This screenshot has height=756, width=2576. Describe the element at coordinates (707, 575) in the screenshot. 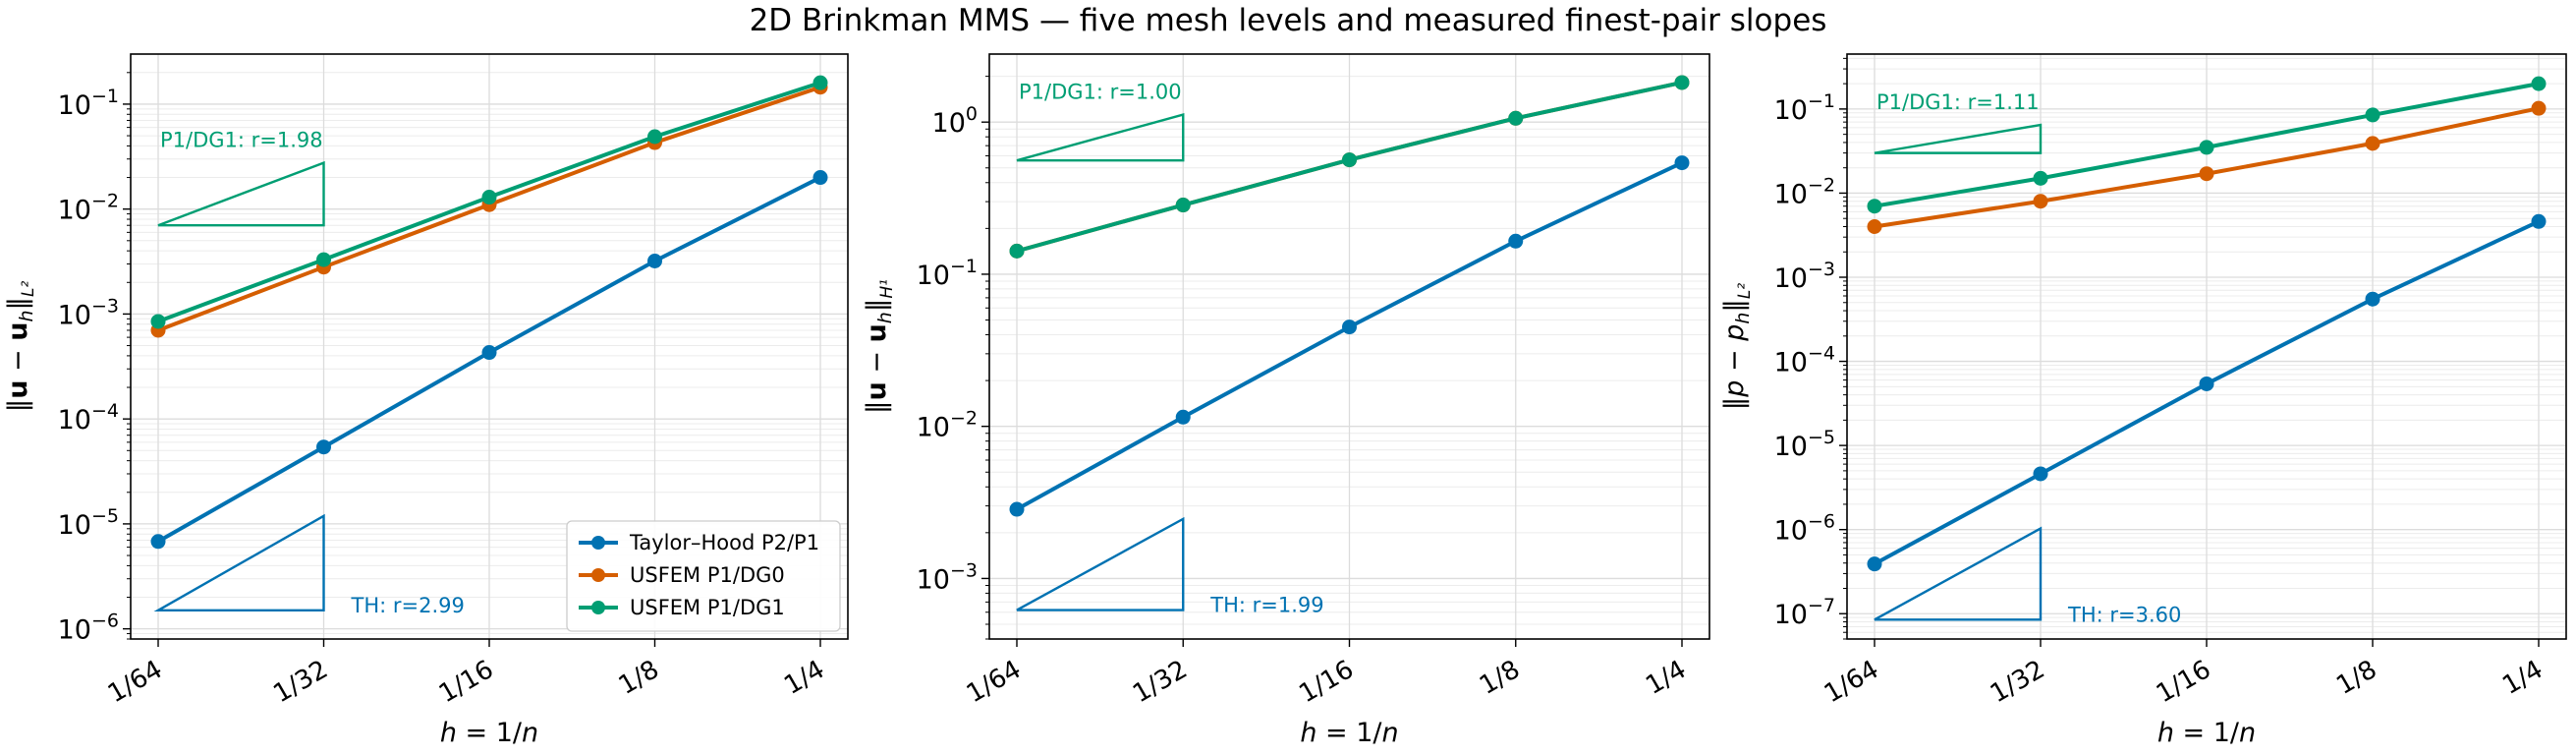

I see `legend-entry: USFEM P1/DG0` at that location.